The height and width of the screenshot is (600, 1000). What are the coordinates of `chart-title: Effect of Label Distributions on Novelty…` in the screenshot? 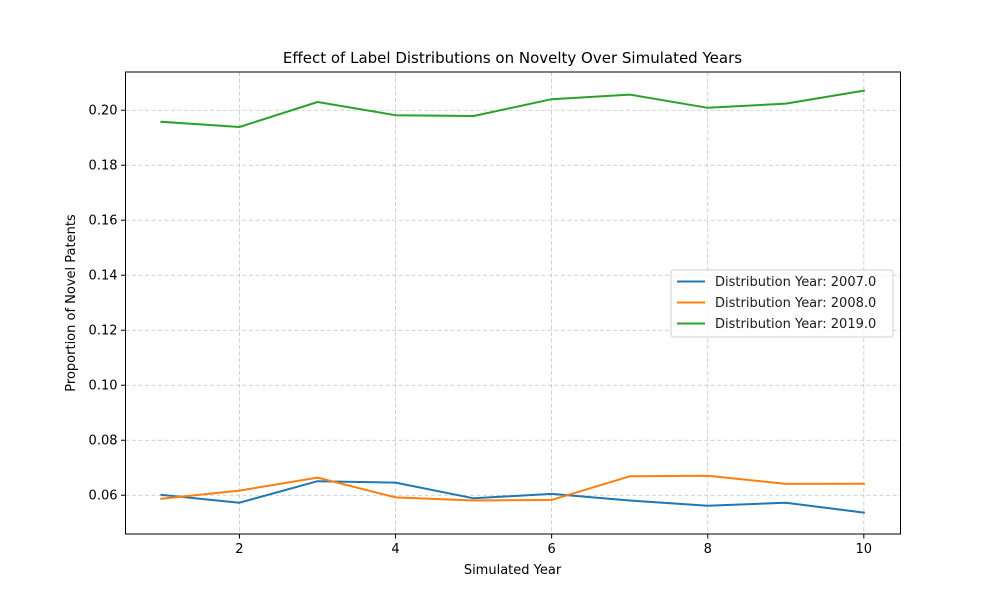 It's located at (512, 58).